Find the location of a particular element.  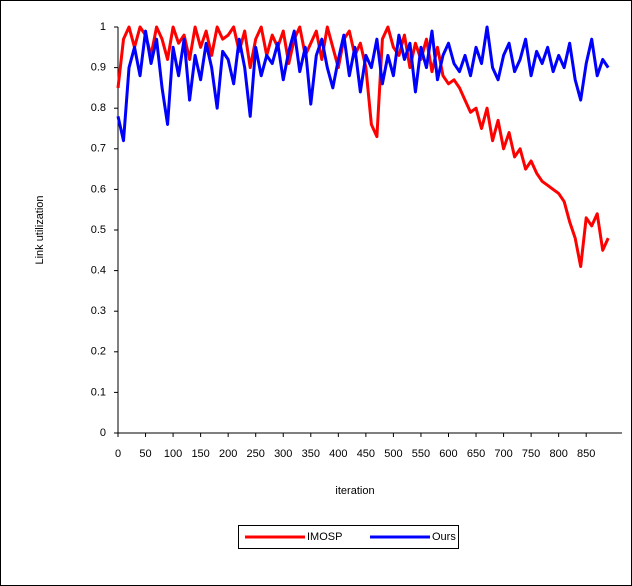

y-tick-label: 0.1 is located at coordinates (98, 392).